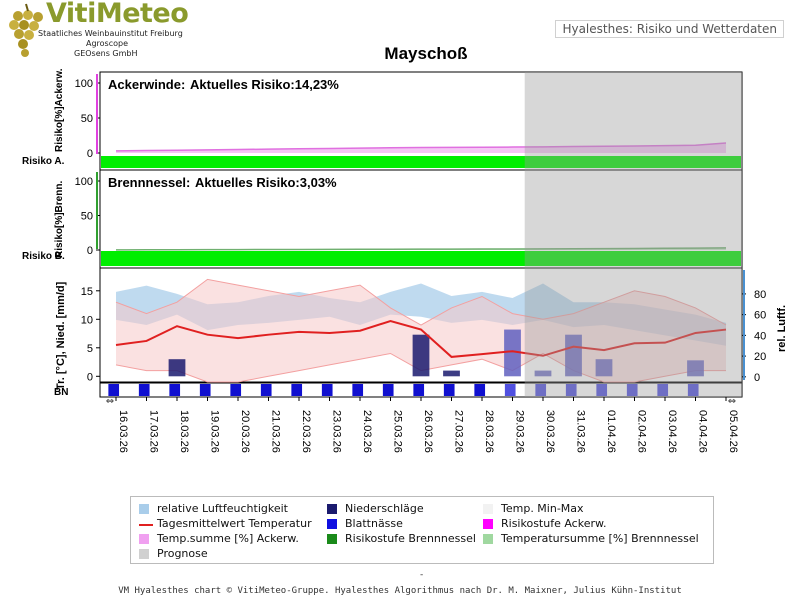 This screenshot has height=600, width=800. Describe the element at coordinates (732, 401) in the screenshot. I see `scroll-right-icon: ⇔` at that location.